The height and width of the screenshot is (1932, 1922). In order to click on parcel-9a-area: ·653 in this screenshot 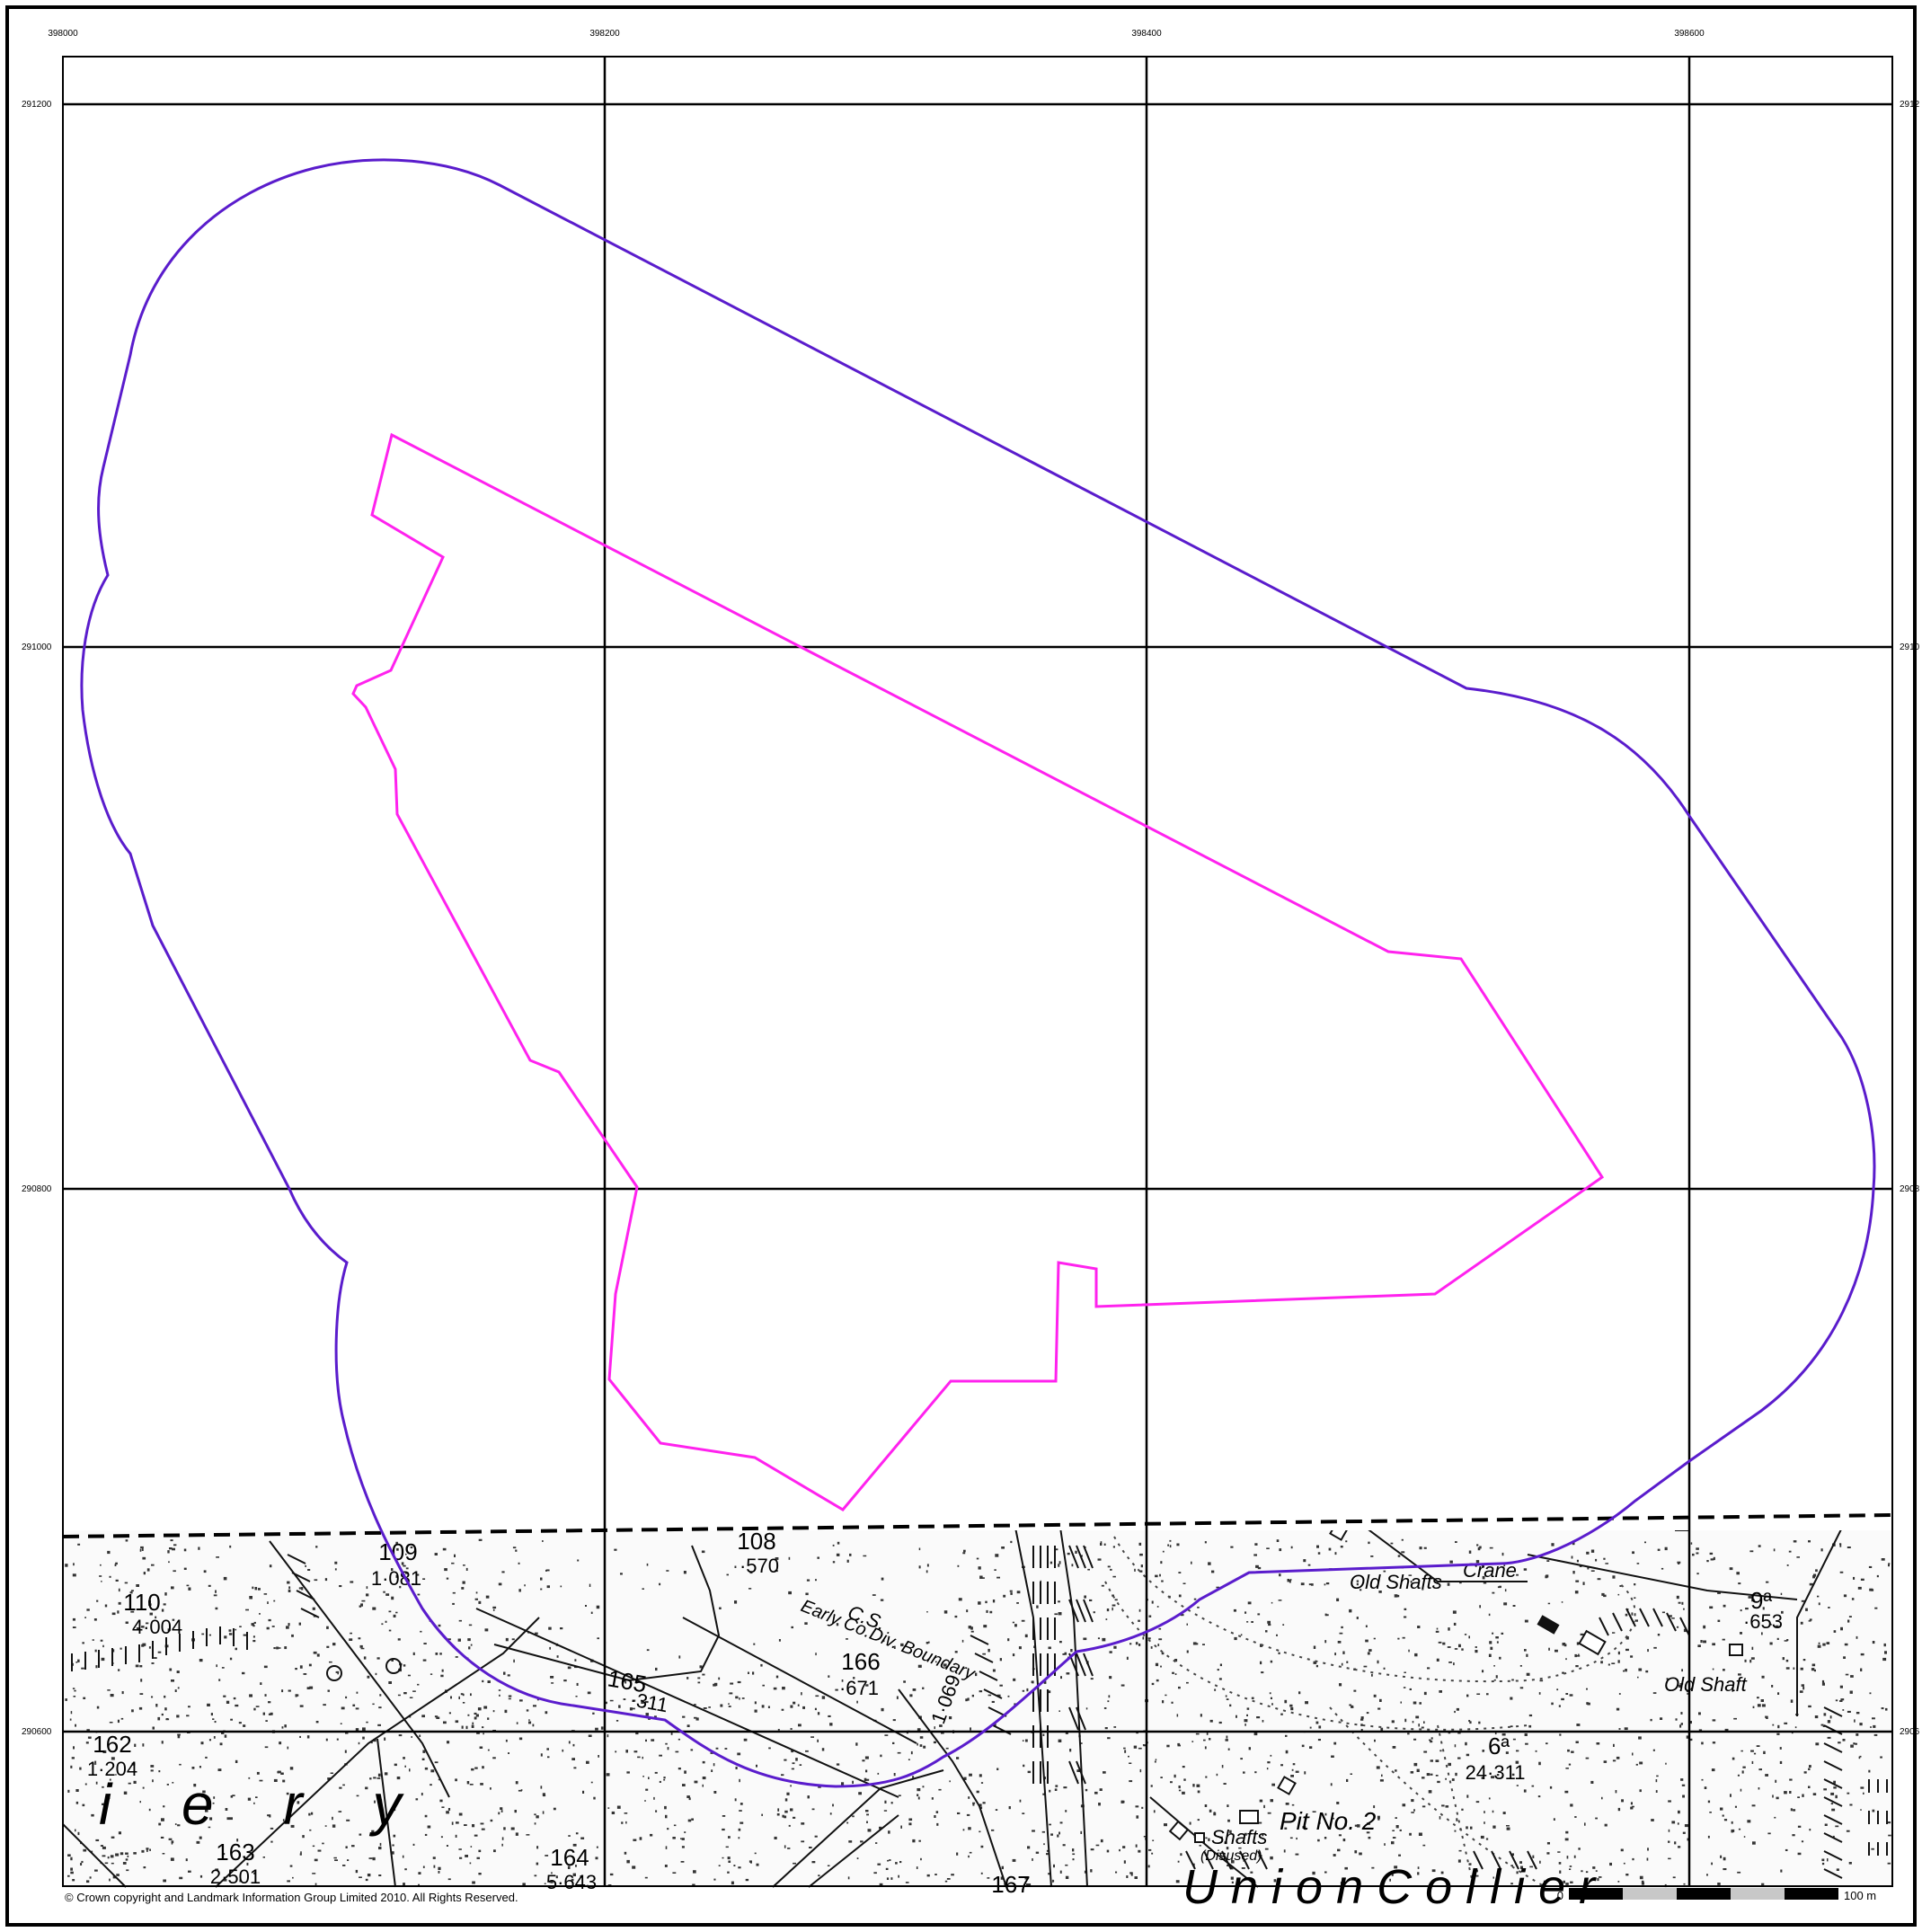, I will do `click(1763, 1621)`.